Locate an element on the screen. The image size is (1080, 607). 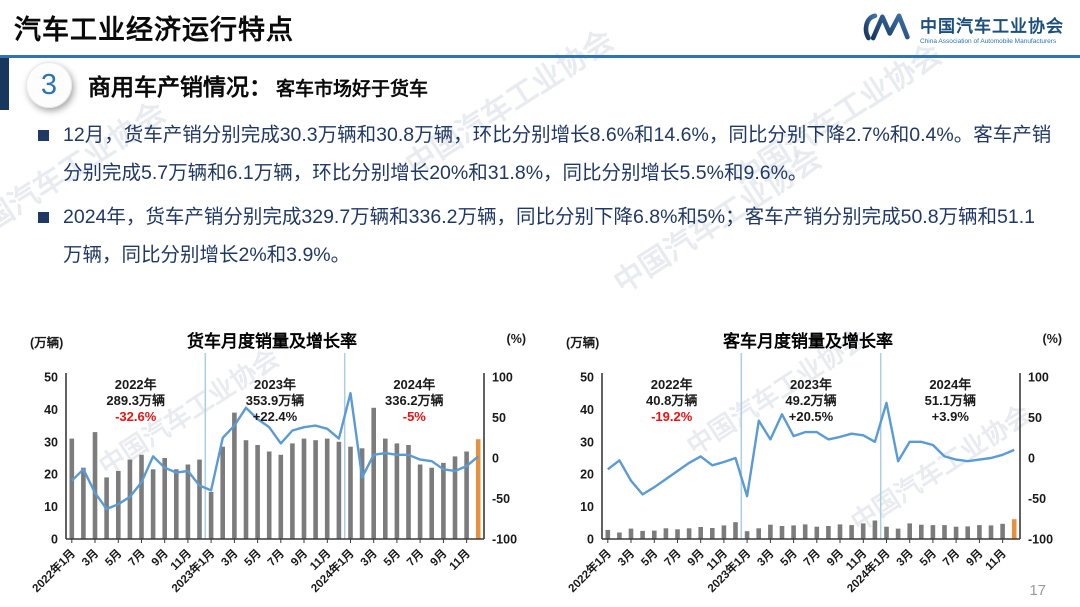
caam-logo-mark-icon is located at coordinates (887, 28).